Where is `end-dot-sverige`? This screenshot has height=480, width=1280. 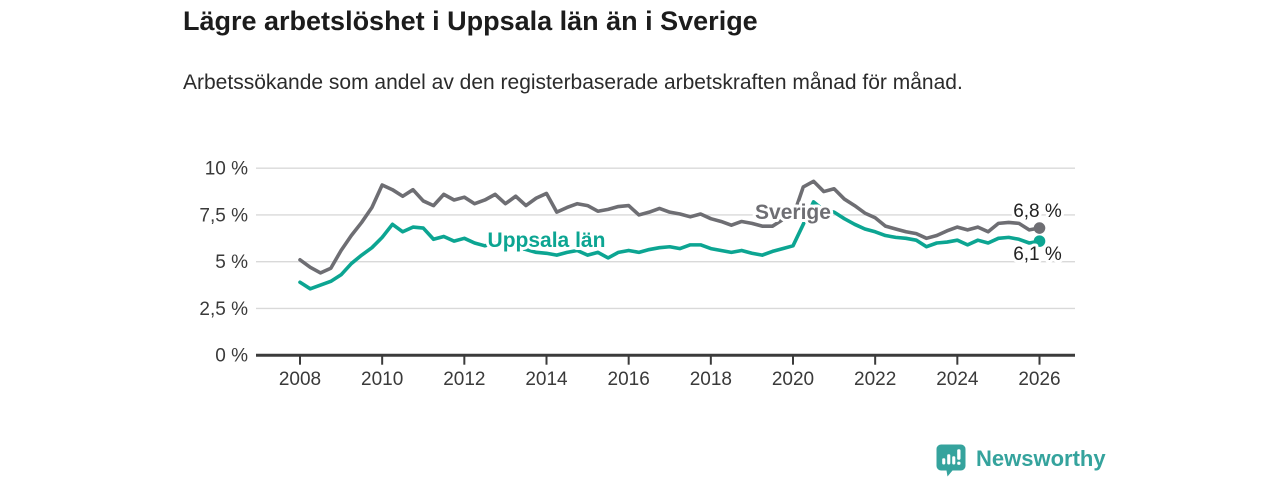 end-dot-sverige is located at coordinates (1039, 228).